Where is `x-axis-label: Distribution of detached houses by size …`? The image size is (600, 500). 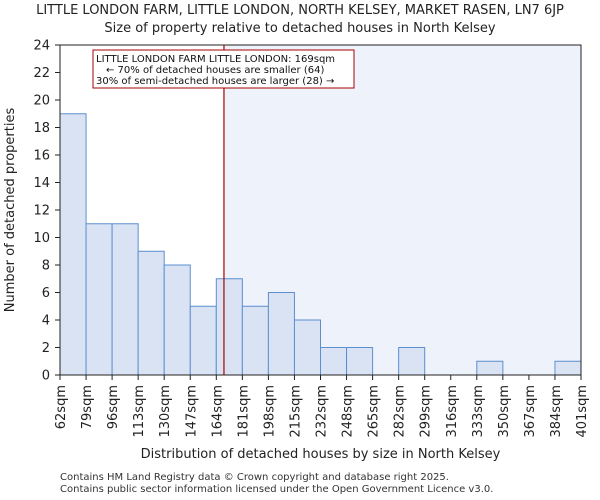
x-axis-label: Distribution of detached houses by size … is located at coordinates (321, 454).